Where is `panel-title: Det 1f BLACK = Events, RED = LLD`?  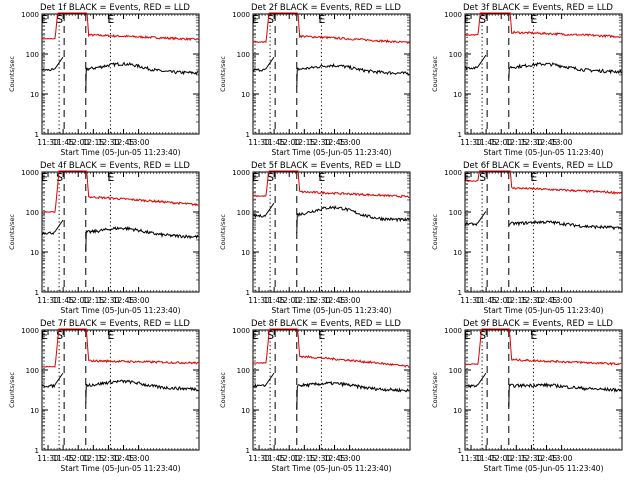 panel-title: Det 1f BLACK = Events, RED = LLD is located at coordinates (115, 8).